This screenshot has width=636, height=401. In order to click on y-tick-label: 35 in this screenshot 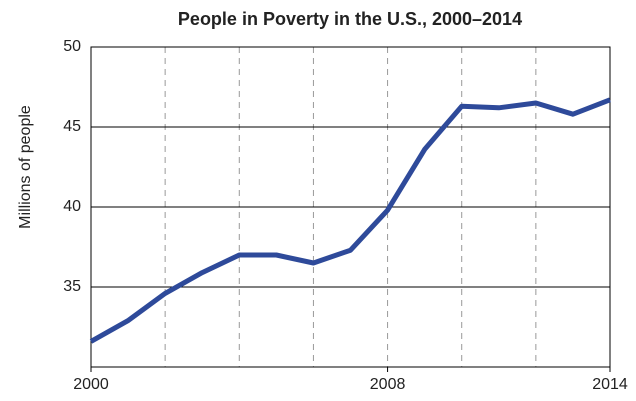, I will do `click(72, 286)`.